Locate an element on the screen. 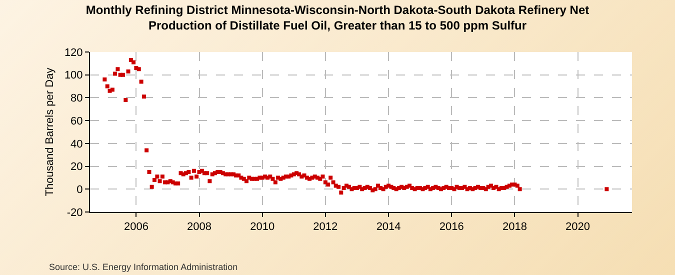 The image size is (675, 275). y-axis-title: Thousand Barrels per Day is located at coordinates (50, 131).